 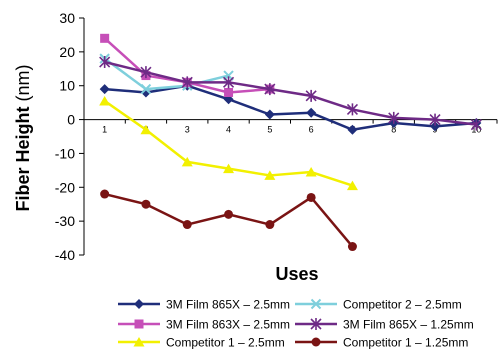 What do you see at coordinates (67, 86) in the screenshot?
I see `y-tick-label: 10` at bounding box center [67, 86].